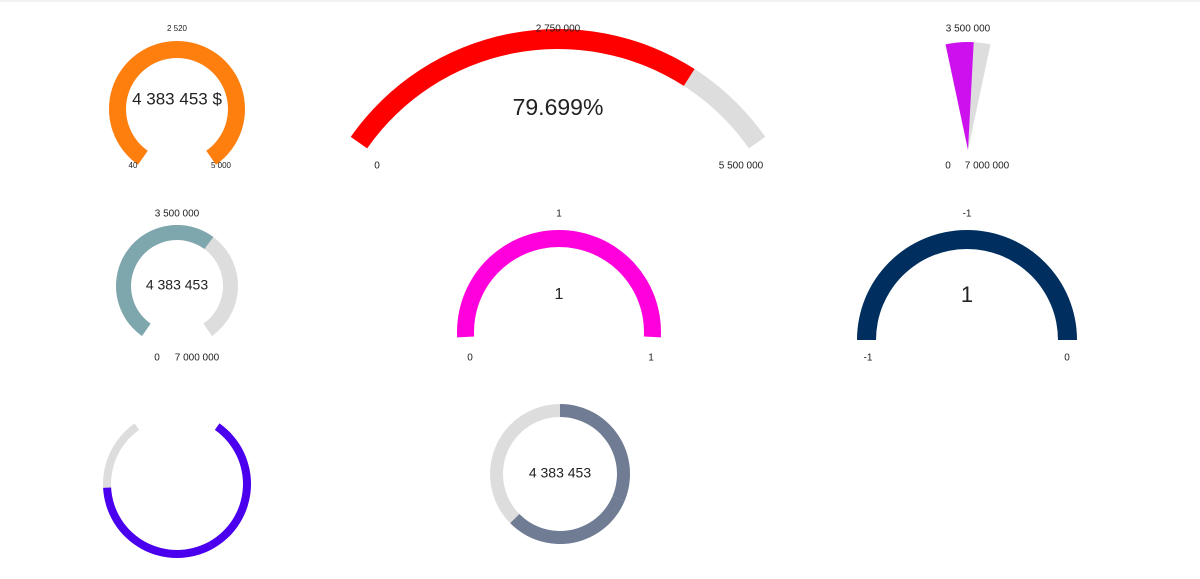 The width and height of the screenshot is (1200, 579). Describe the element at coordinates (968, 29) in the screenshot. I see `gauge-3-mid-label: 3 500 000` at that location.